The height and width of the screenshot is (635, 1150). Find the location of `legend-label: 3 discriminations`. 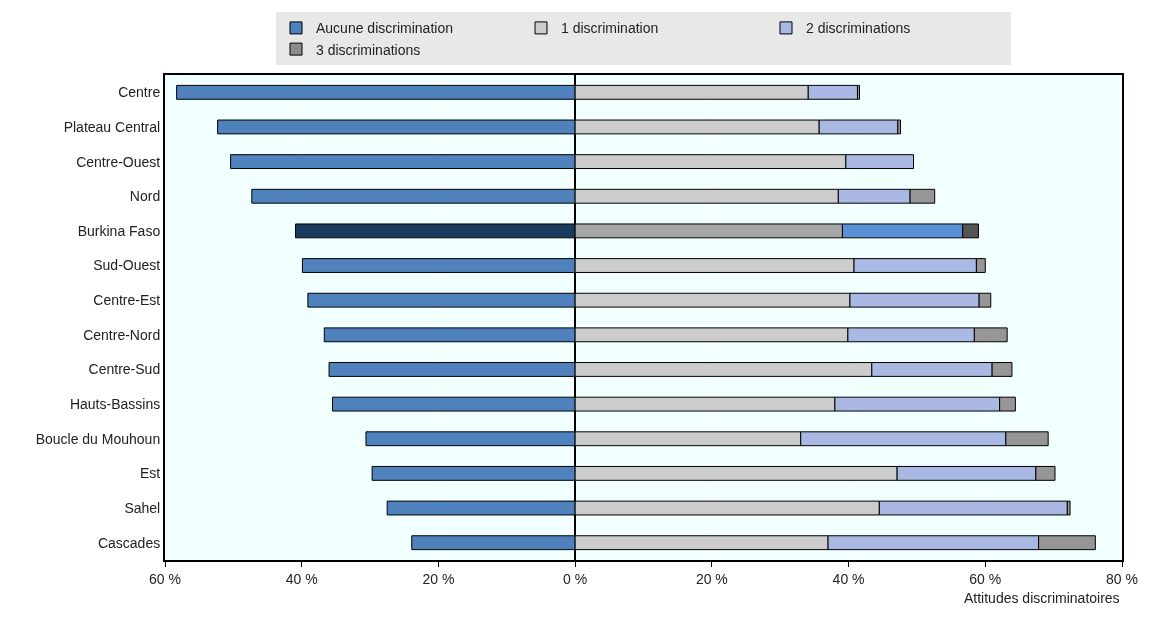

legend-label: 3 discriminations is located at coordinates (368, 49).